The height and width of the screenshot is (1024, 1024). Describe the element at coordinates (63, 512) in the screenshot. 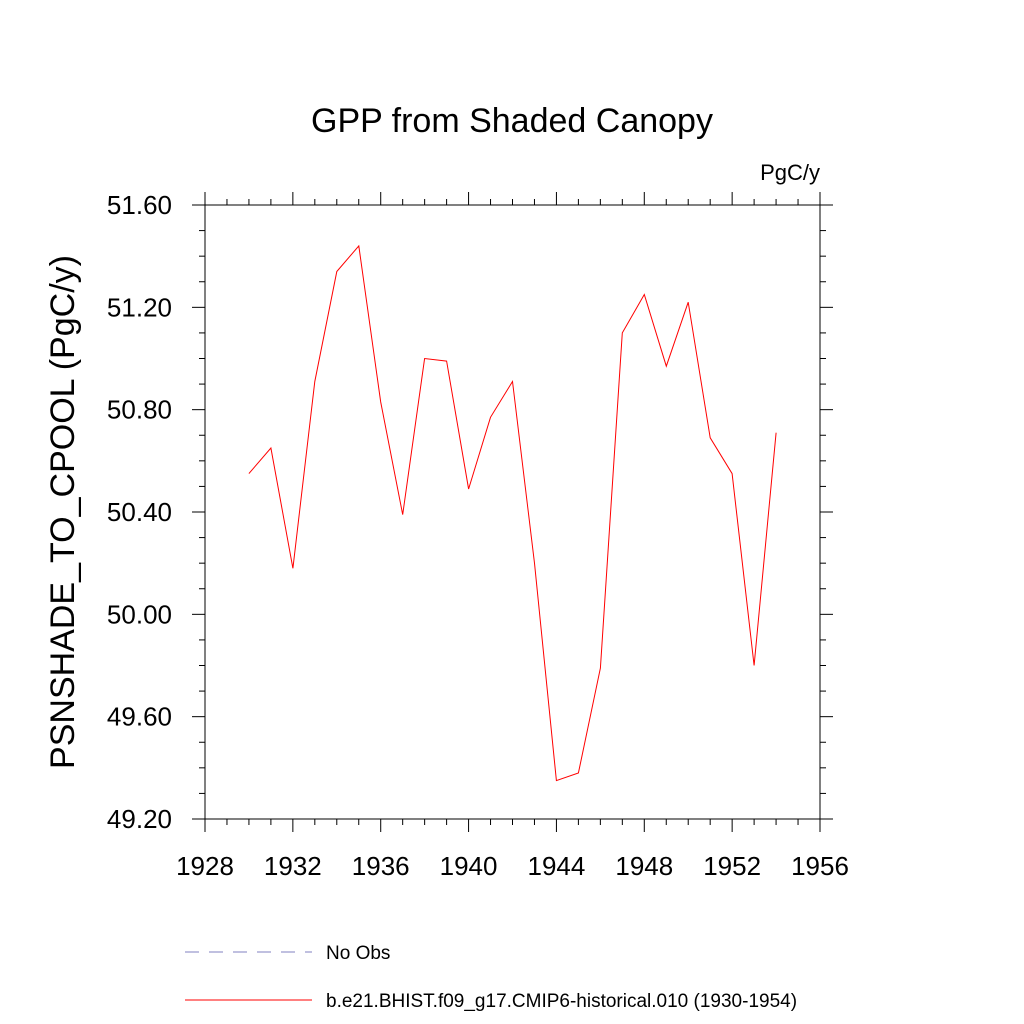

I see `y-axis-label: PSNSHADE_TO_CPOOL (PgC/y)` at that location.